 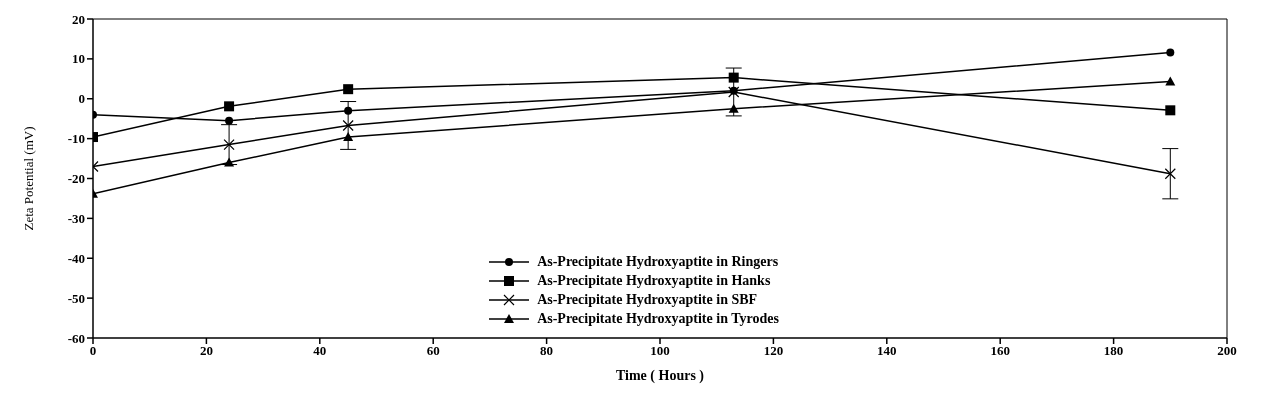 What do you see at coordinates (660, 351) in the screenshot?
I see `x-tick-label: 100` at bounding box center [660, 351].